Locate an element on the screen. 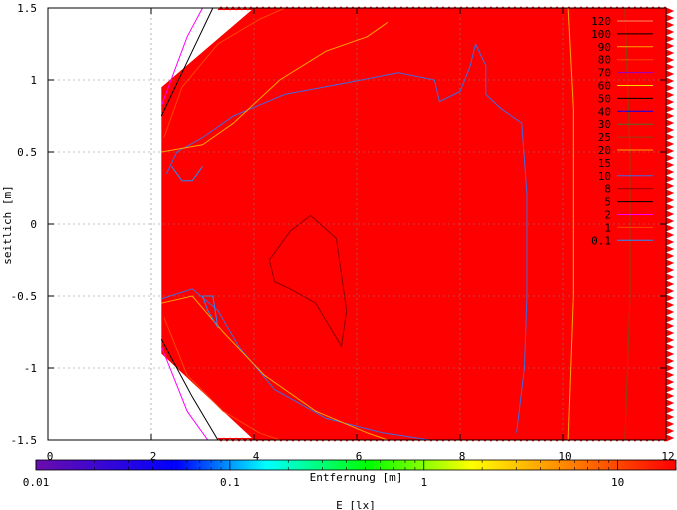  legend-label: 8 is located at coordinates (607, 189).